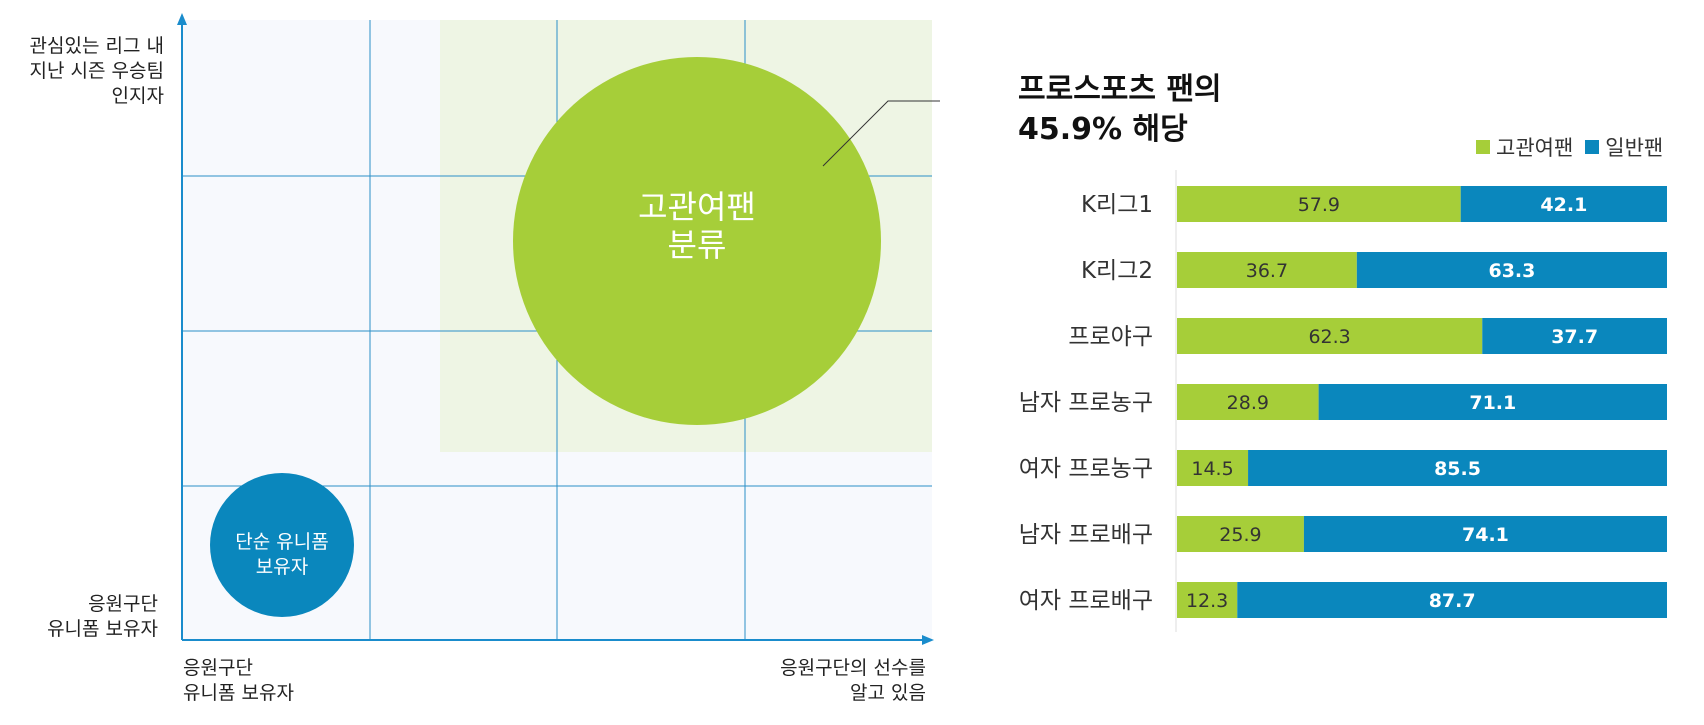  Describe the element at coordinates (697, 207) in the screenshot. I see `big-circle-label-1: 고관여팬` at that location.